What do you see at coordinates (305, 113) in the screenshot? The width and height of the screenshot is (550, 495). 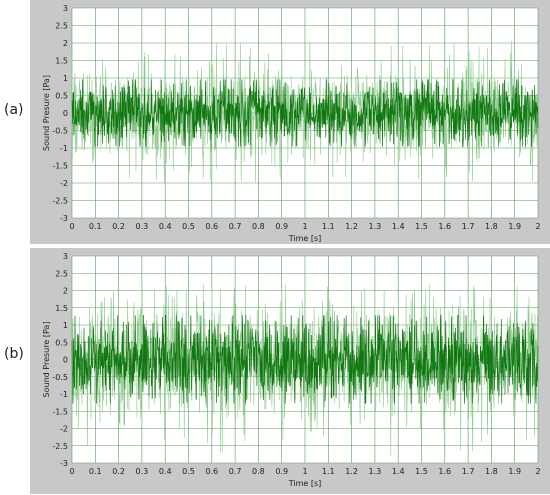 I see `signal-trace-core` at bounding box center [305, 113].